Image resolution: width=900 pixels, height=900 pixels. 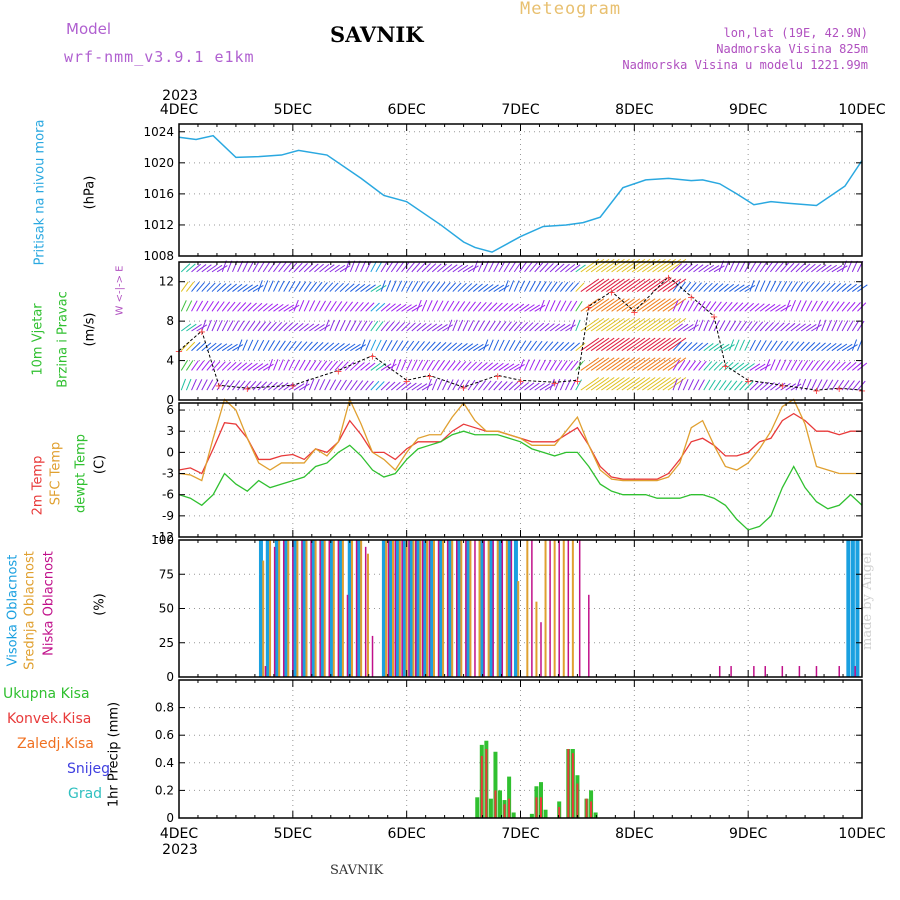 I want to click on wind-barbs, so click(x=524, y=324).